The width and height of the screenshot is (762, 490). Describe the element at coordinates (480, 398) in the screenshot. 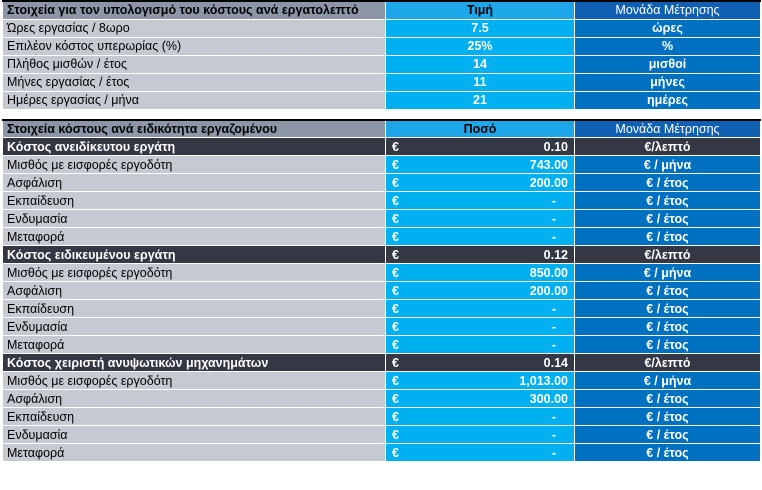

I see `cost-value-cell: €300.00` at that location.